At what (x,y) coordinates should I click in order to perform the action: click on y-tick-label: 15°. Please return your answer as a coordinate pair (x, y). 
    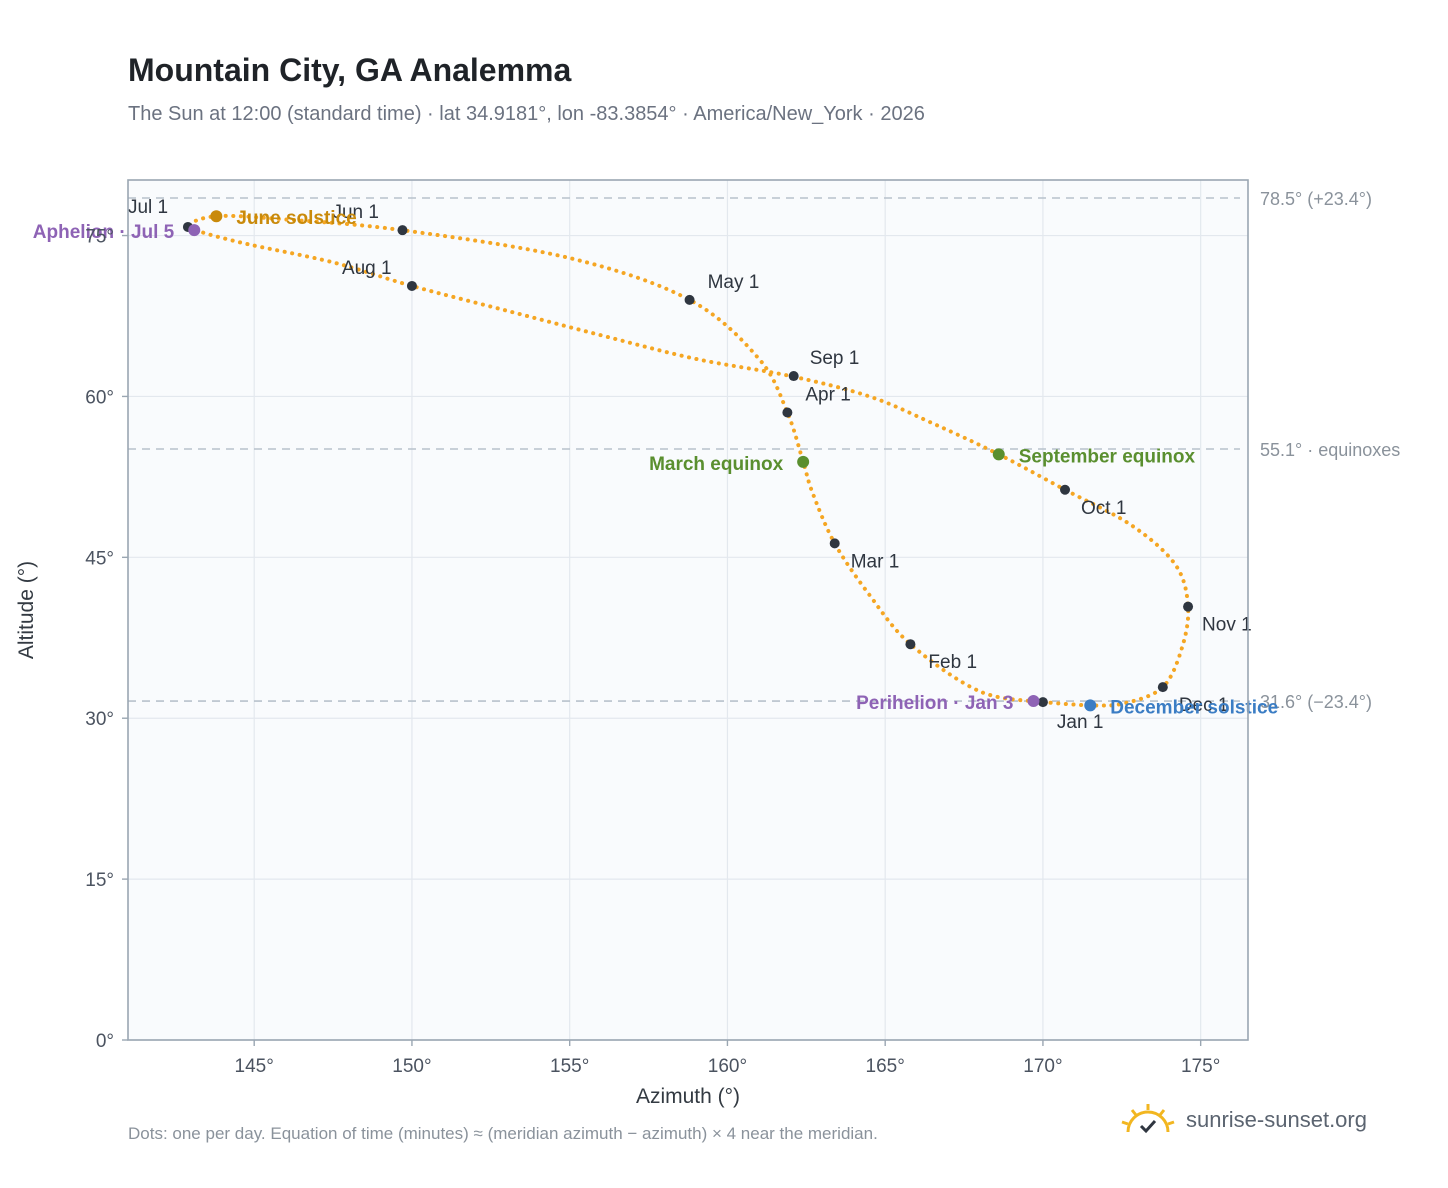
    Looking at the image, I should click on (99, 880).